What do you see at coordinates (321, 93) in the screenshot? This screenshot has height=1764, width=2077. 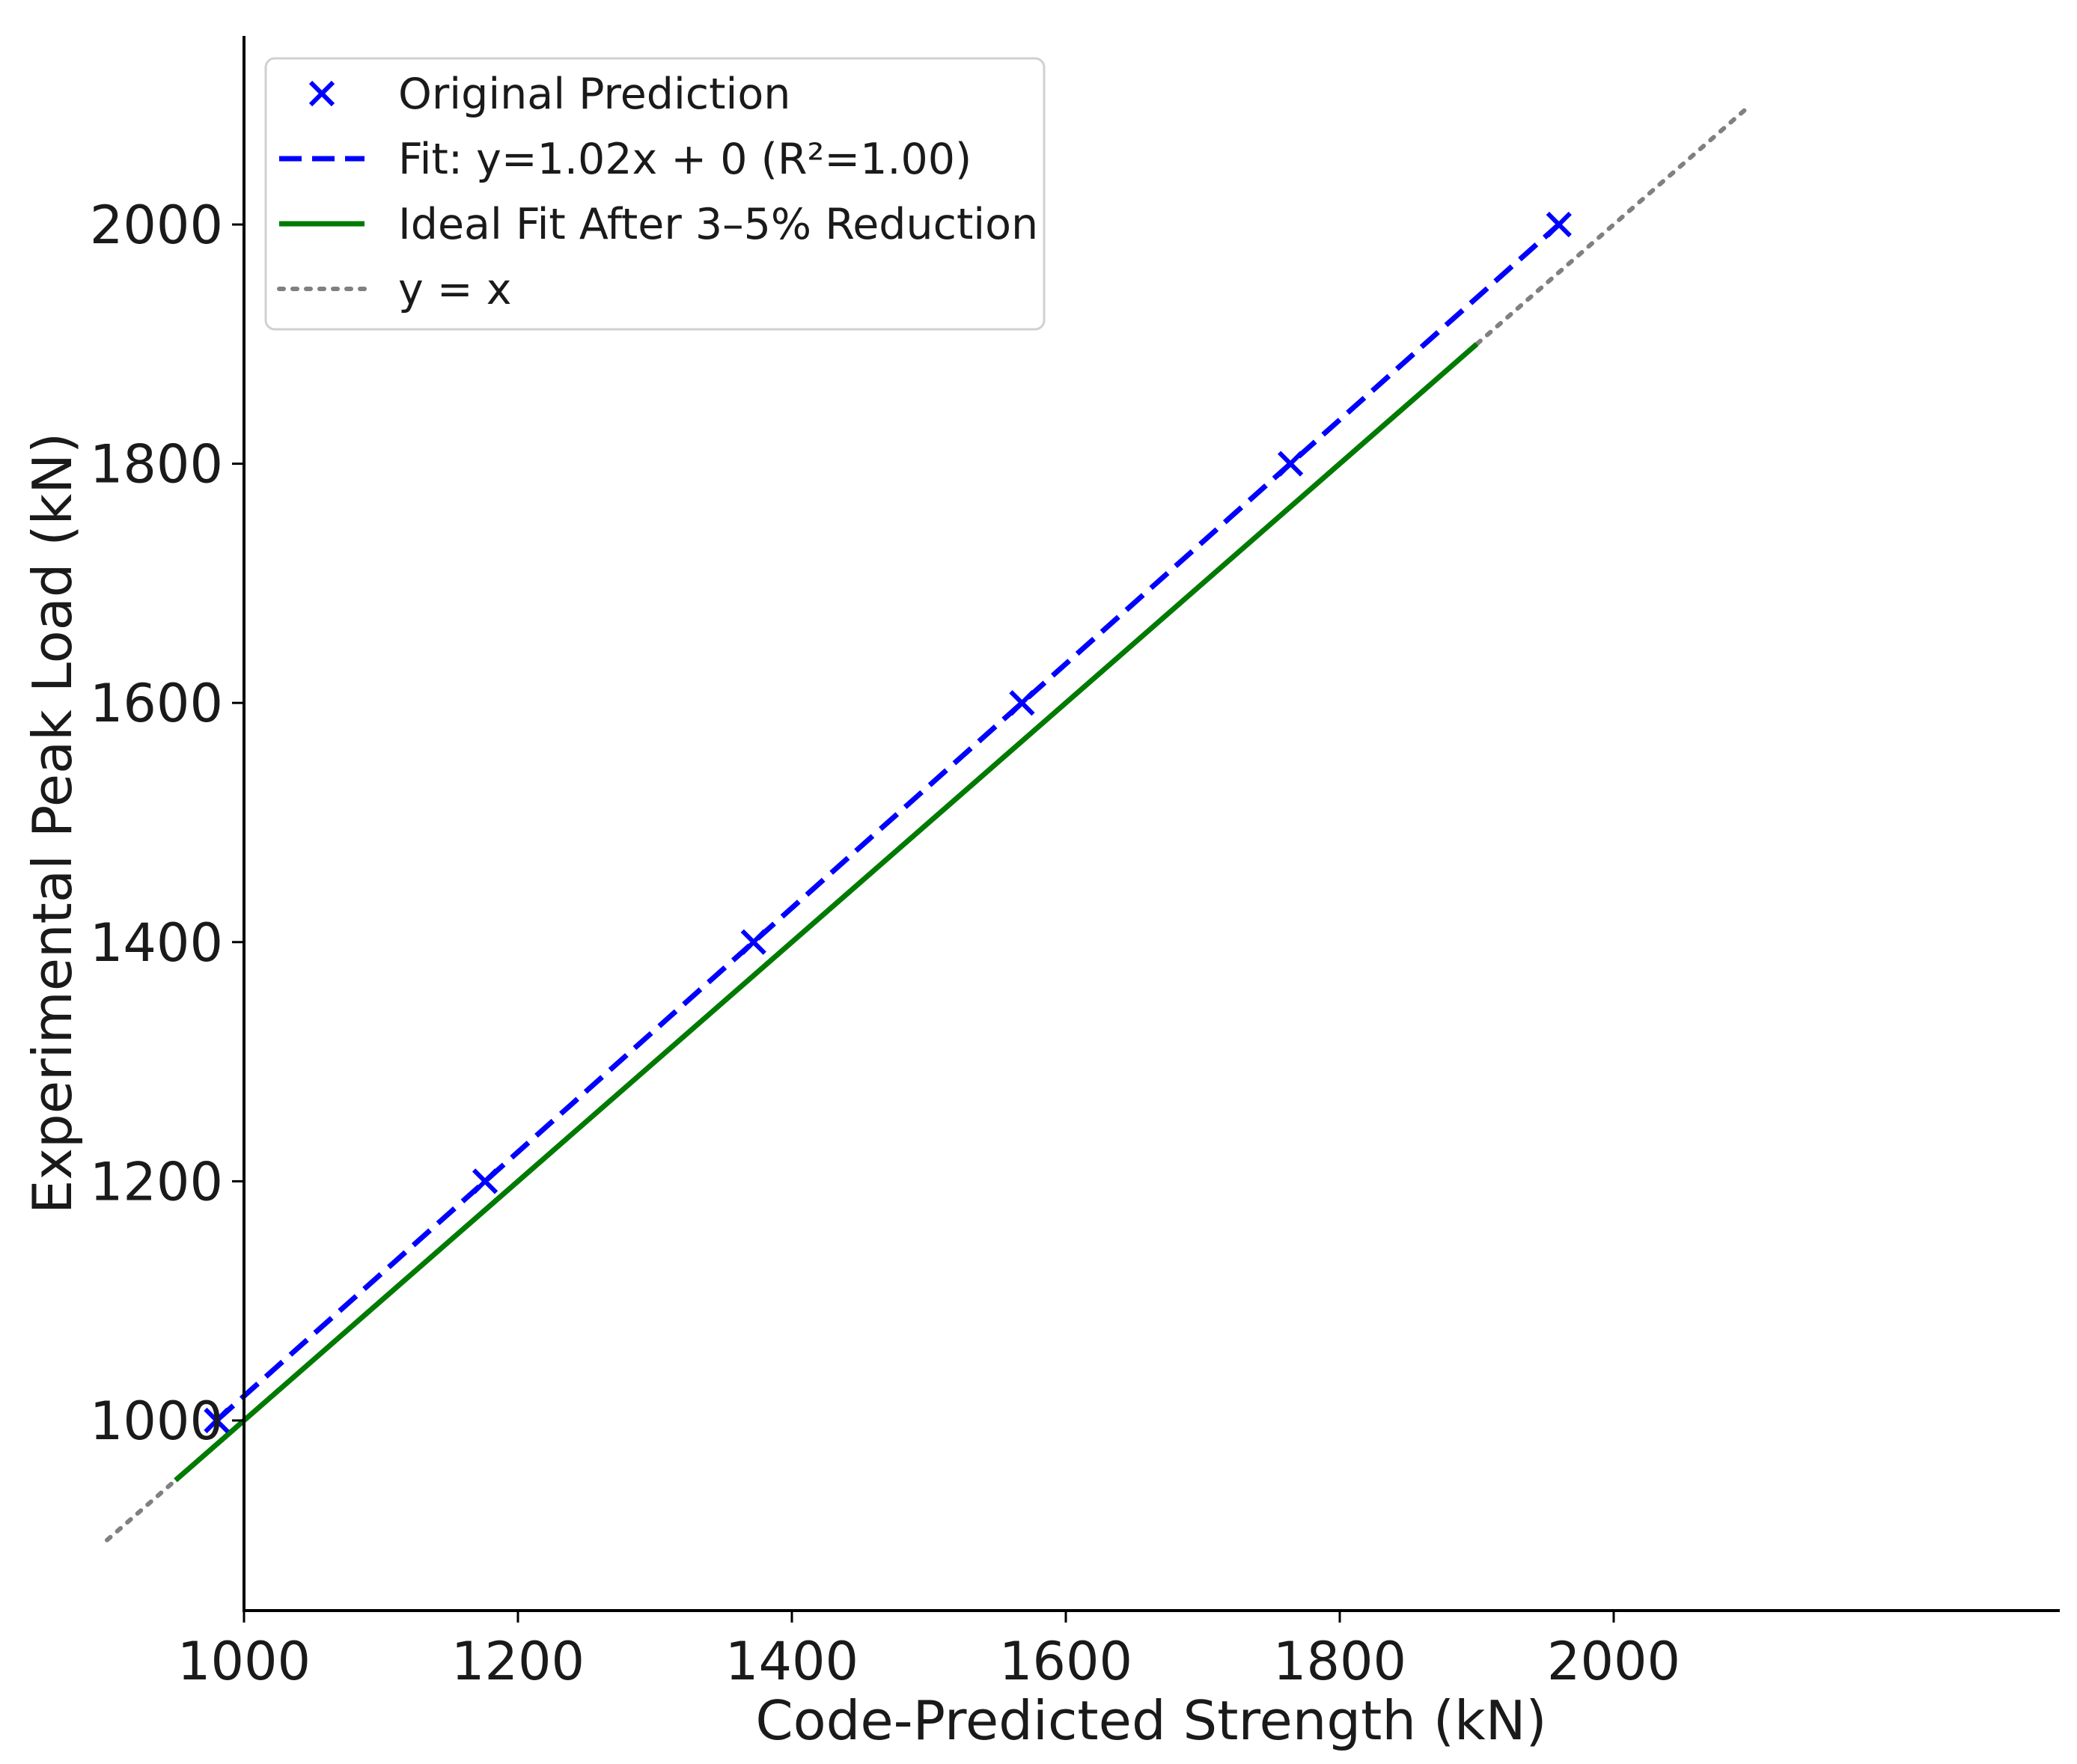 I see `legend-marker` at bounding box center [321, 93].